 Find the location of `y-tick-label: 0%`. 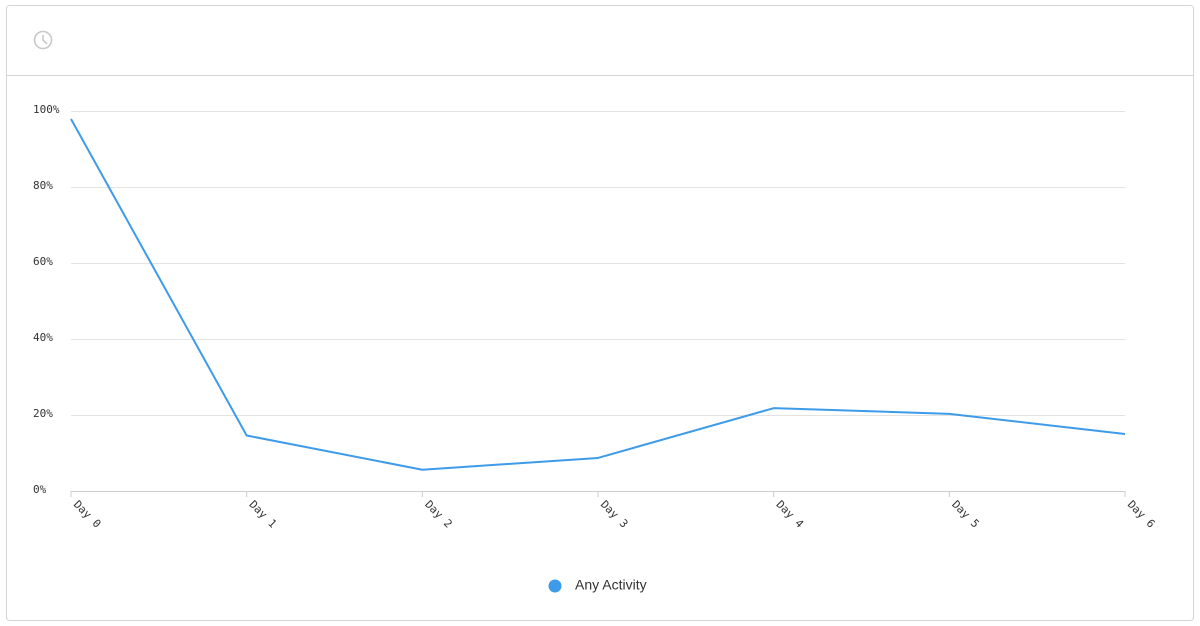

y-tick-label: 0% is located at coordinates (40, 489).